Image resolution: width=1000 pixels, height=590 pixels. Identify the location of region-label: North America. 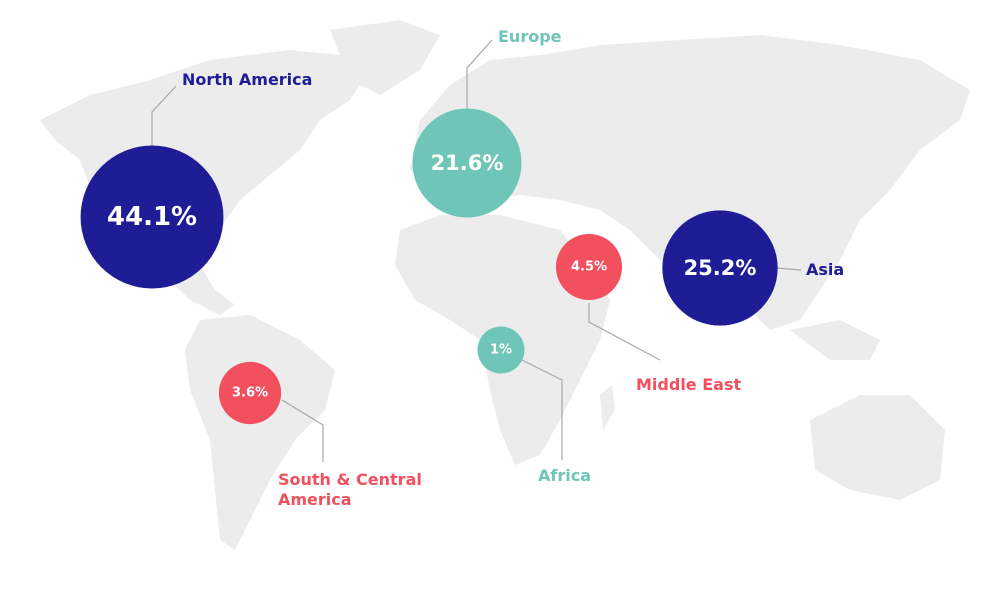
(247, 79).